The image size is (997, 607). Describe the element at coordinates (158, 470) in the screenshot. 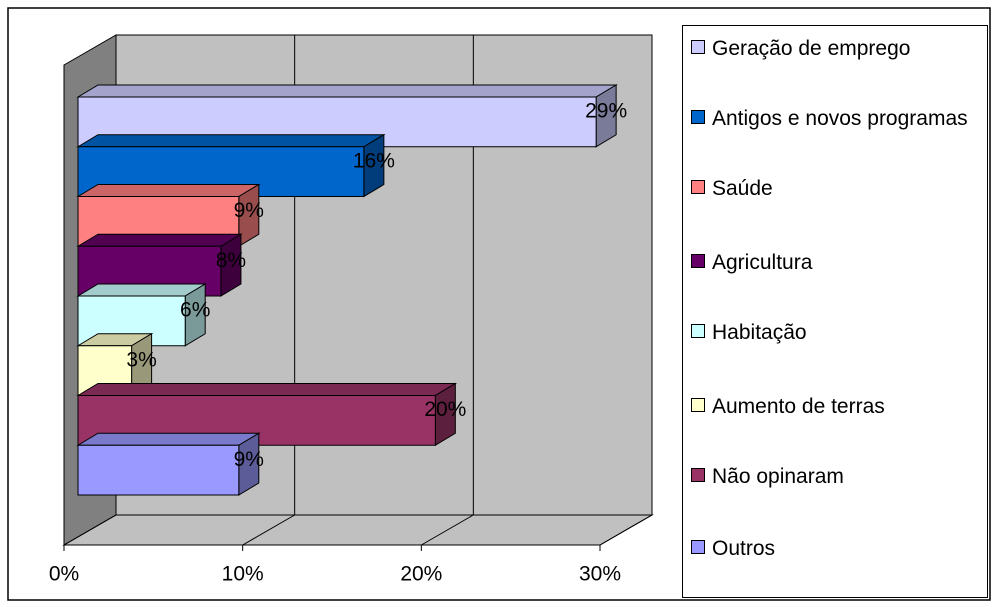

I see `bar` at that location.